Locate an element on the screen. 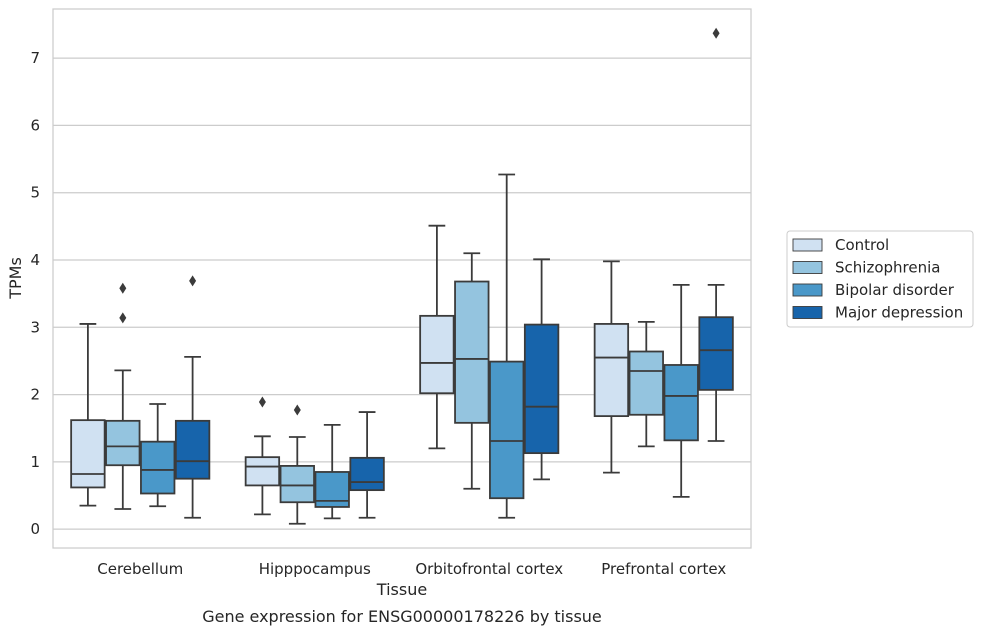  x-tick-label: Orbitofrontal cortex is located at coordinates (489, 569).